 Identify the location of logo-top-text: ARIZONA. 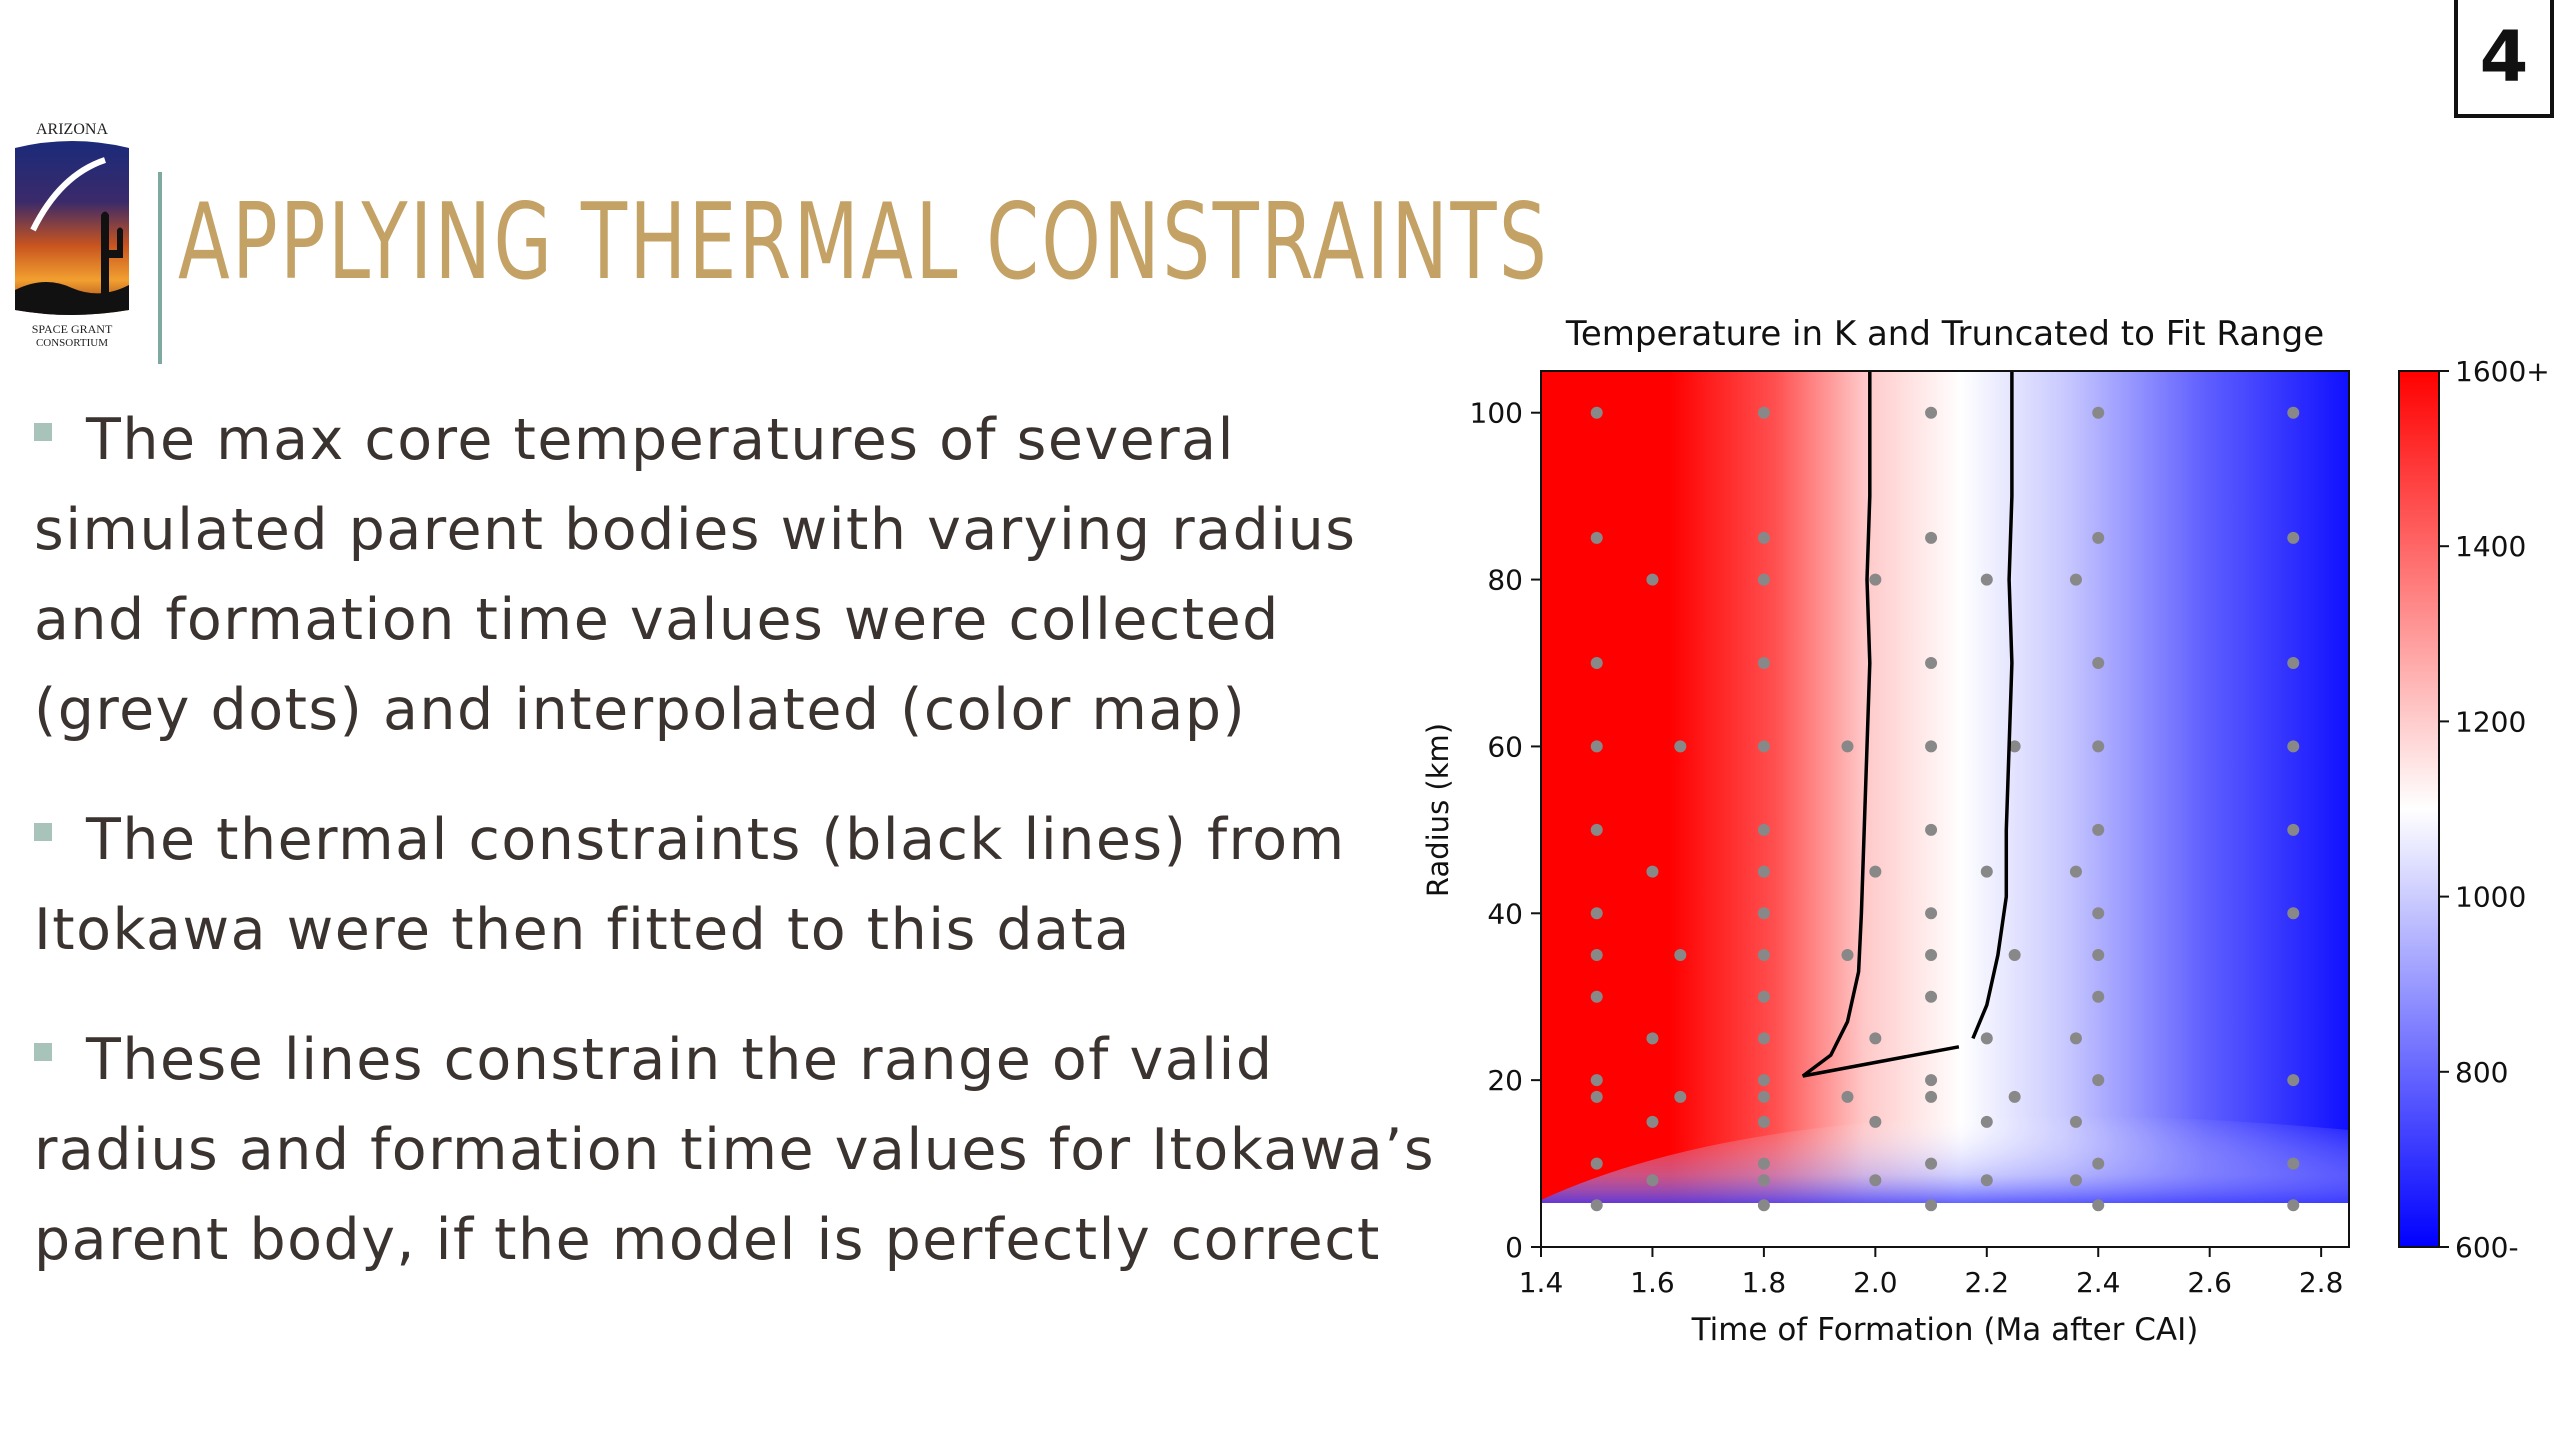
(72, 129).